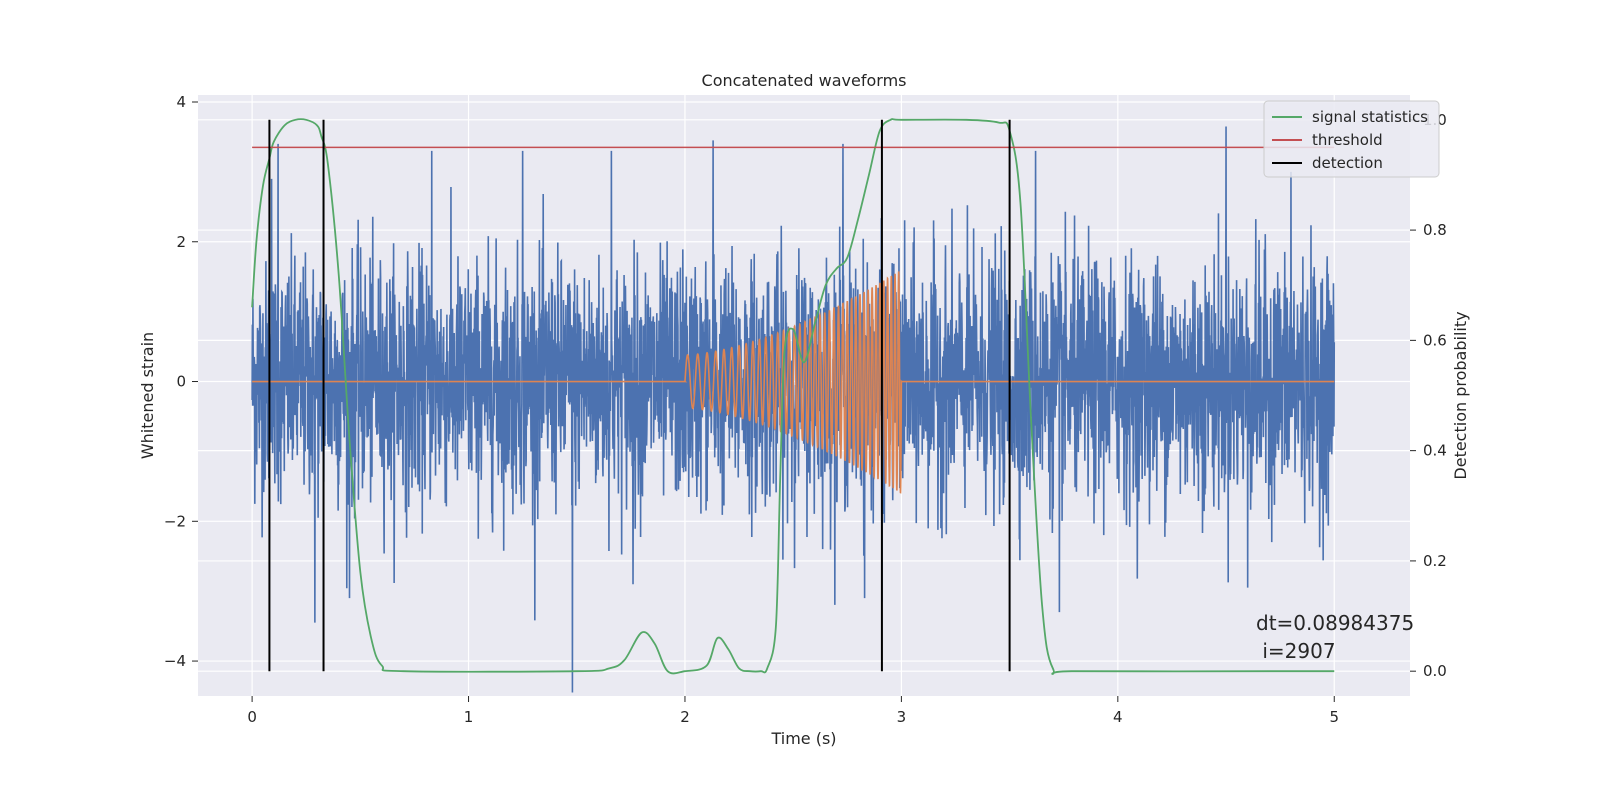 The width and height of the screenshot is (1600, 800). I want to click on x-tick-label: 3, so click(902, 717).